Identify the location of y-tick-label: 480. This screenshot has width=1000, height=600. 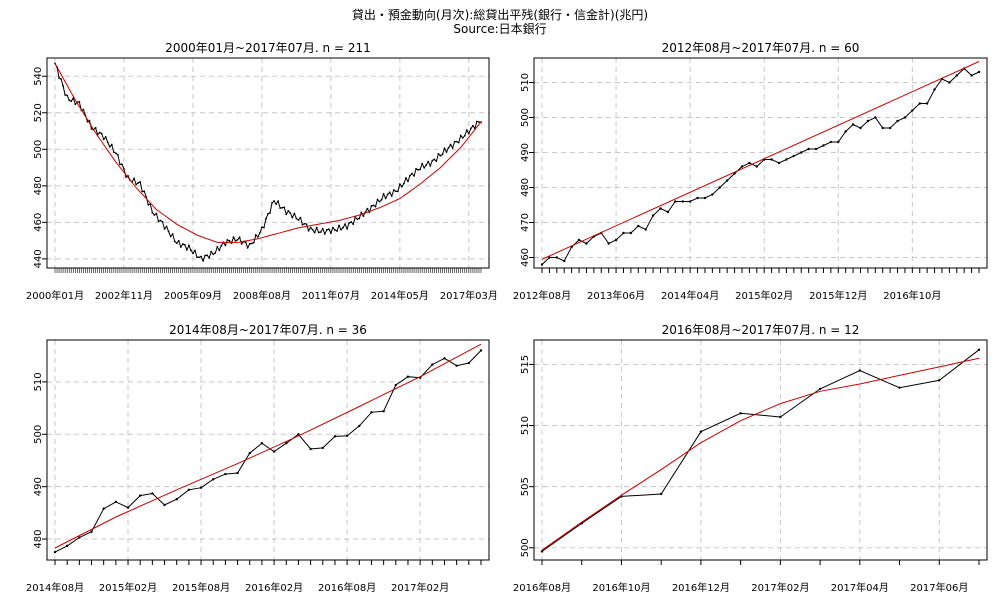
(38, 185).